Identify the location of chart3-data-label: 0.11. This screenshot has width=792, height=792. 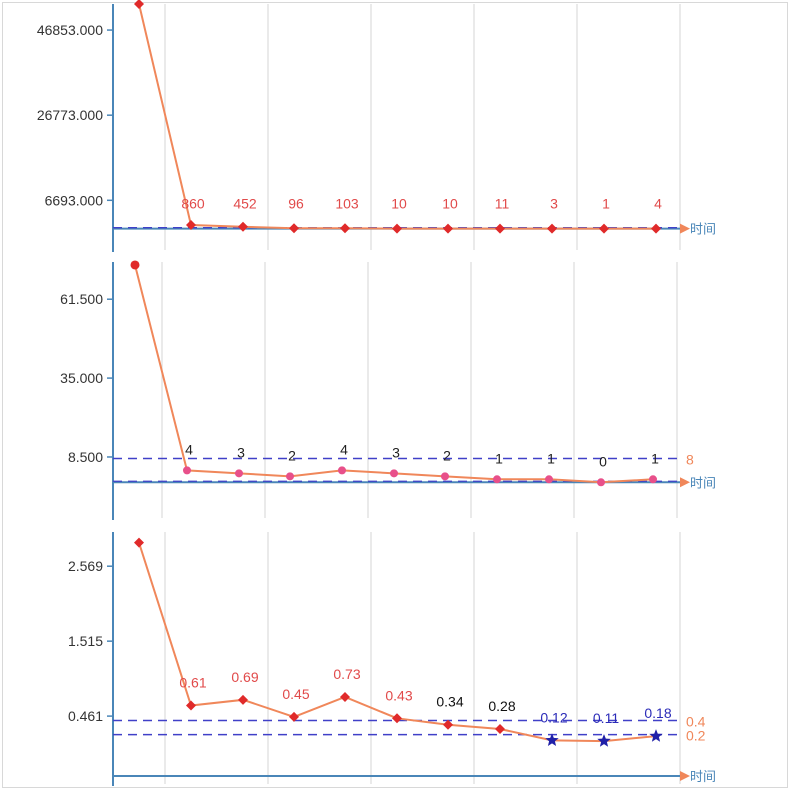
(606, 718).